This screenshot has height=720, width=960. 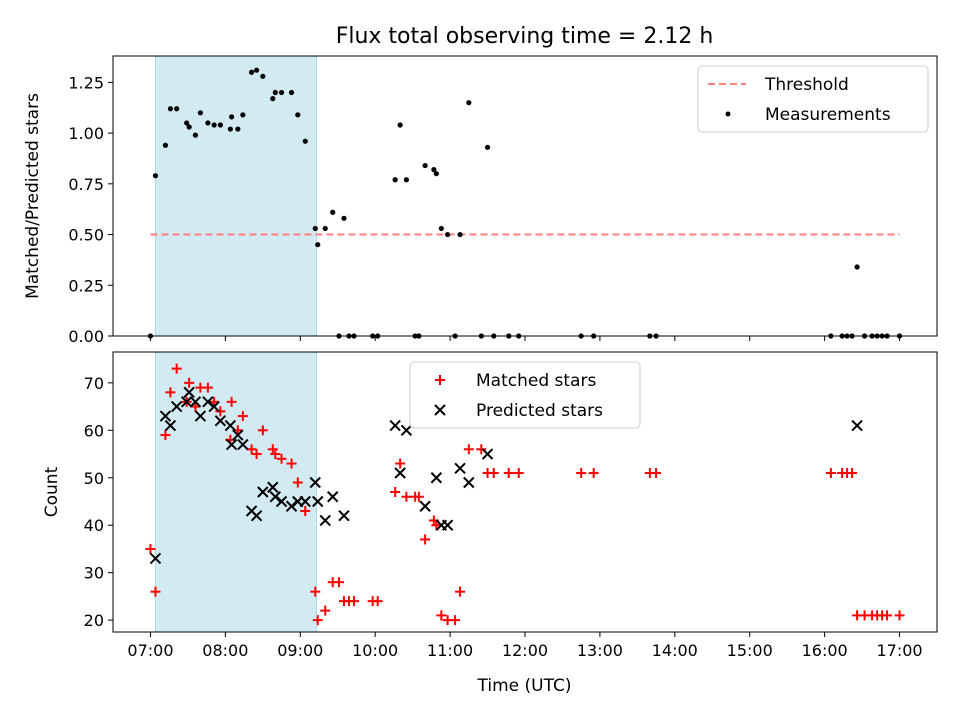 What do you see at coordinates (94, 430) in the screenshot?
I see `count-y-tick-label: 60` at bounding box center [94, 430].